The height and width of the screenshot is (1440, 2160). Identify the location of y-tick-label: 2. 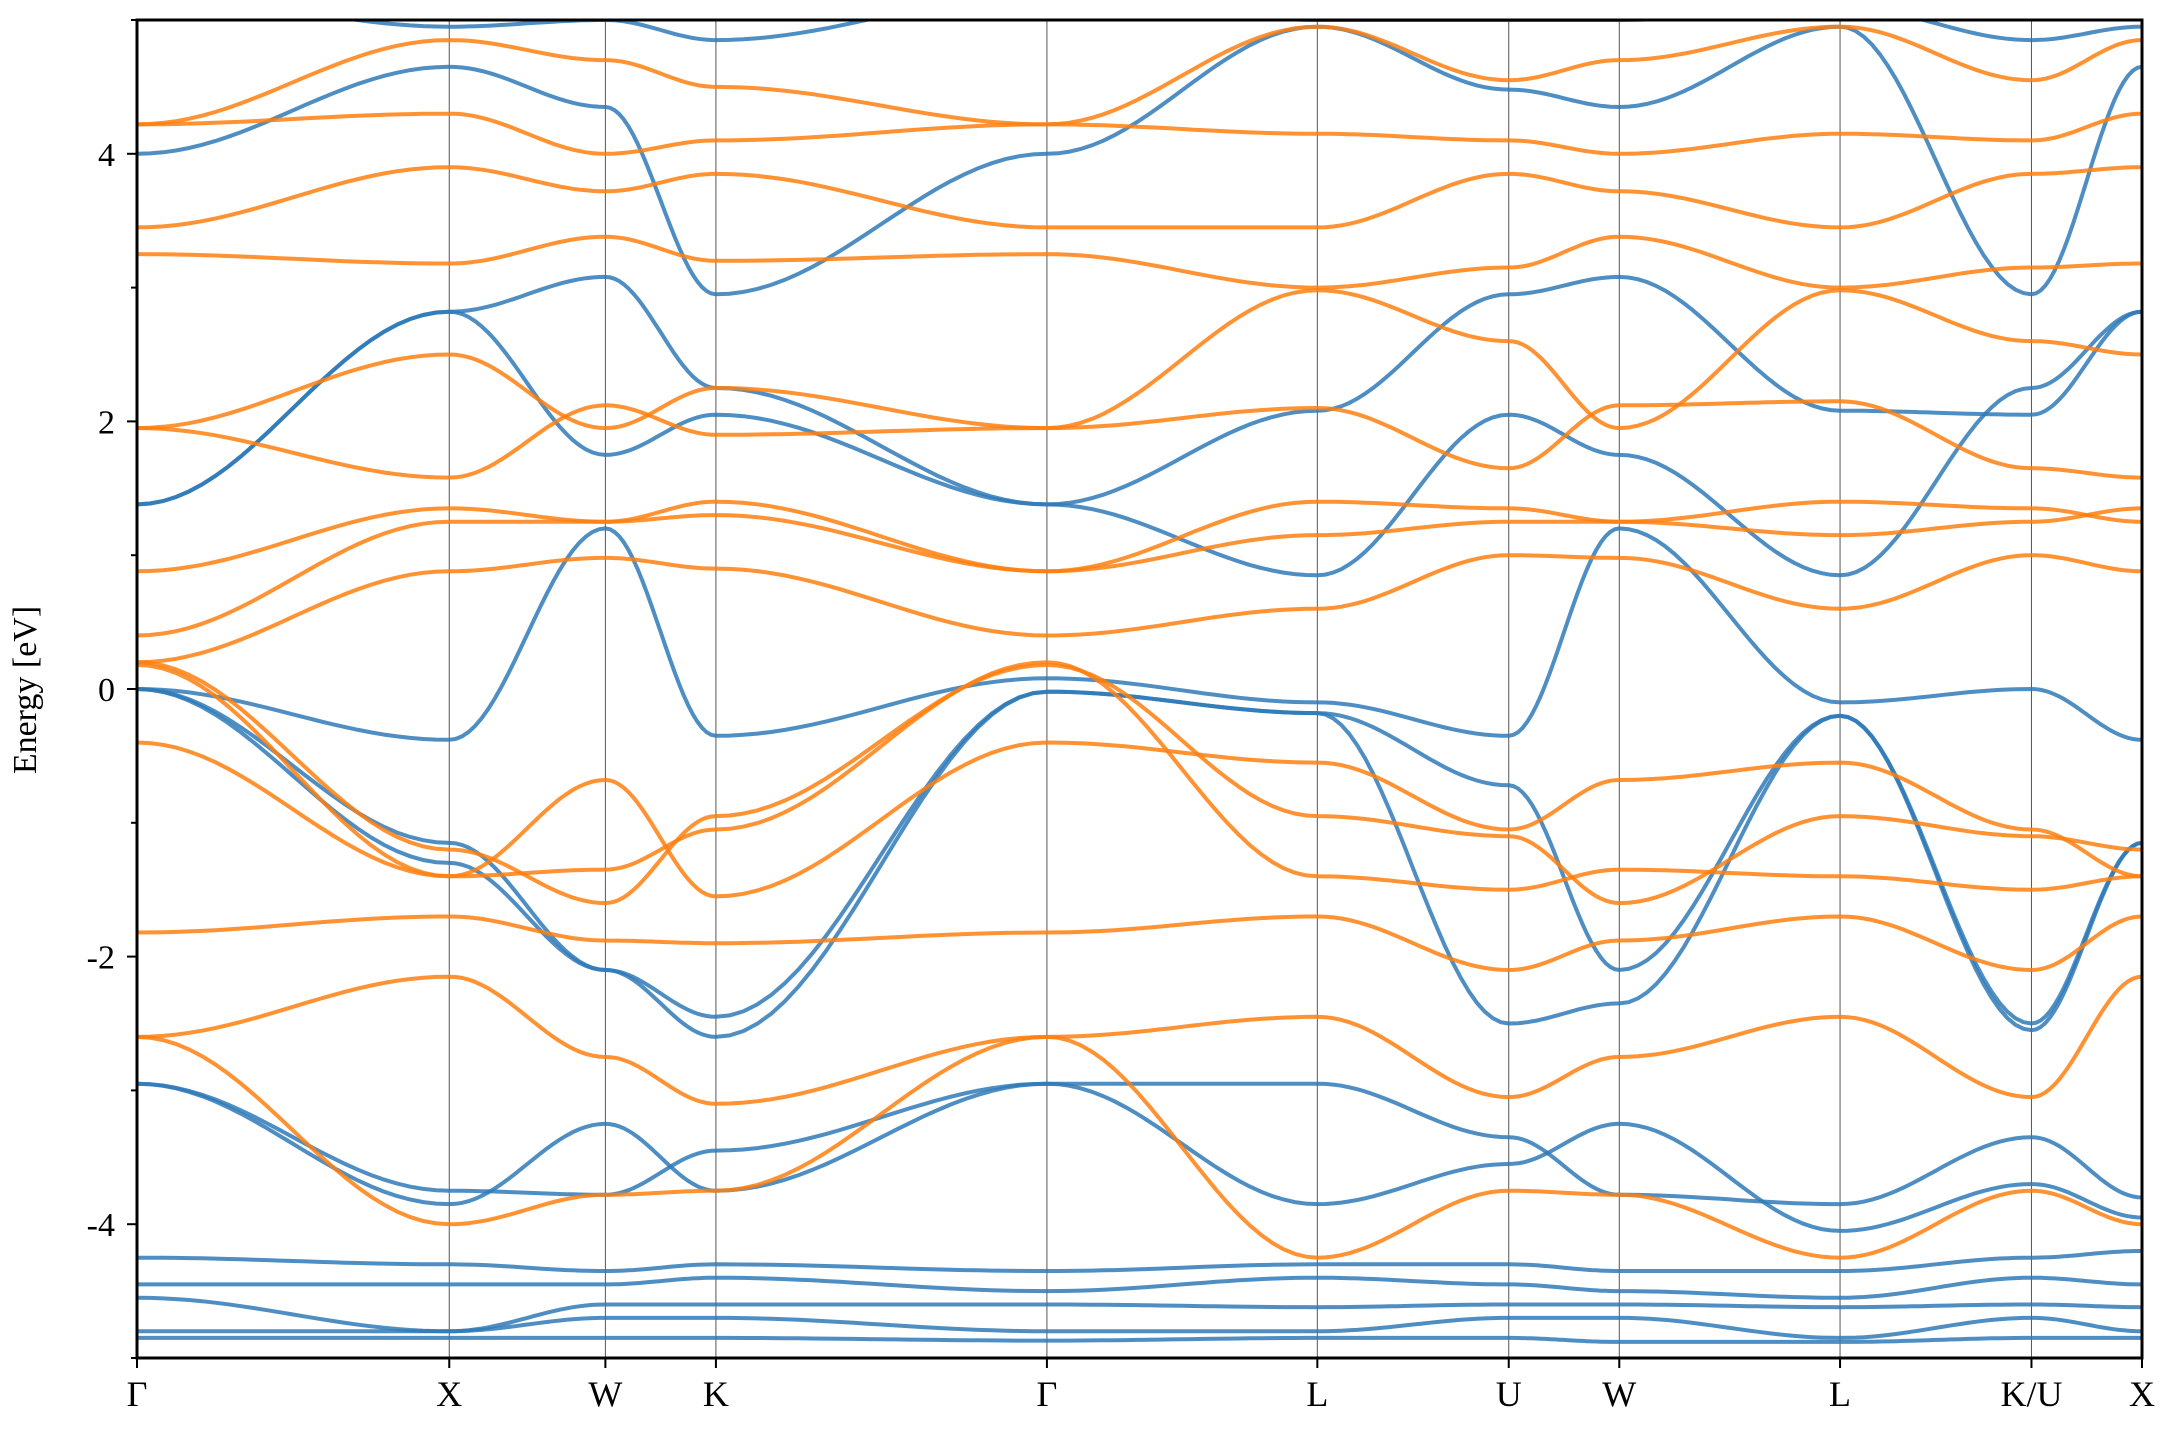
(106, 422).